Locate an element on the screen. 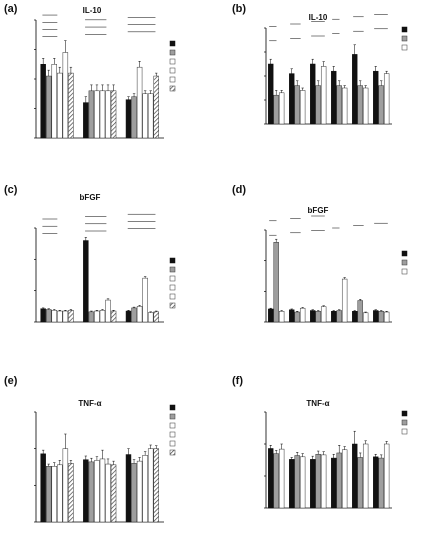 This screenshot has width=440, height=550. panel-b-title: IL-10 is located at coordinates (318, 17).